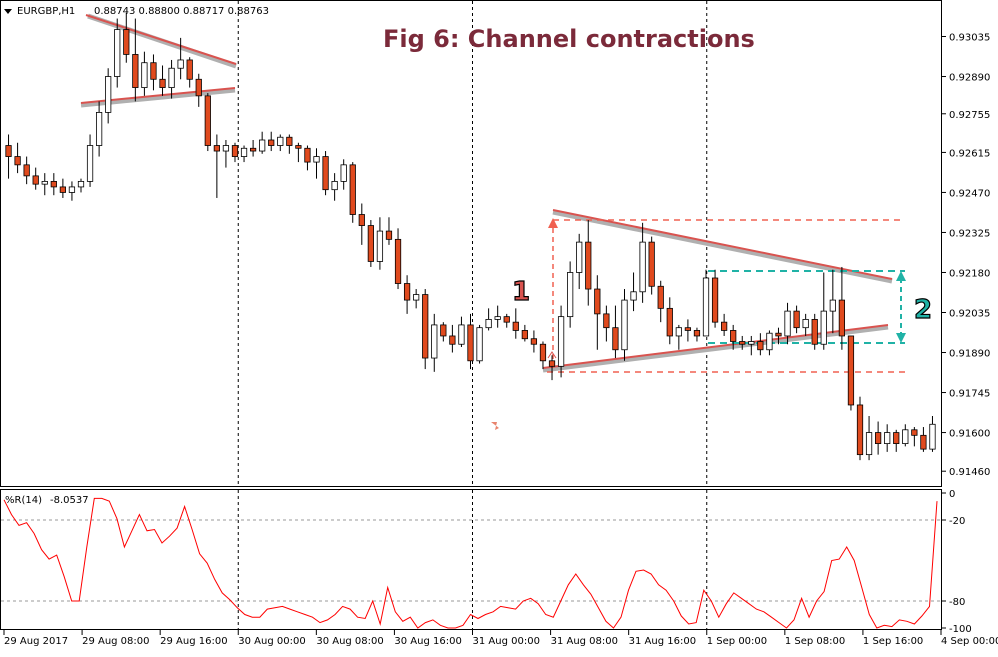 The width and height of the screenshot is (998, 657). Describe the element at coordinates (181, 11) in the screenshot. I see `ohlc-label: 0.88743 0.88800 0.88717 0.88763` at that location.